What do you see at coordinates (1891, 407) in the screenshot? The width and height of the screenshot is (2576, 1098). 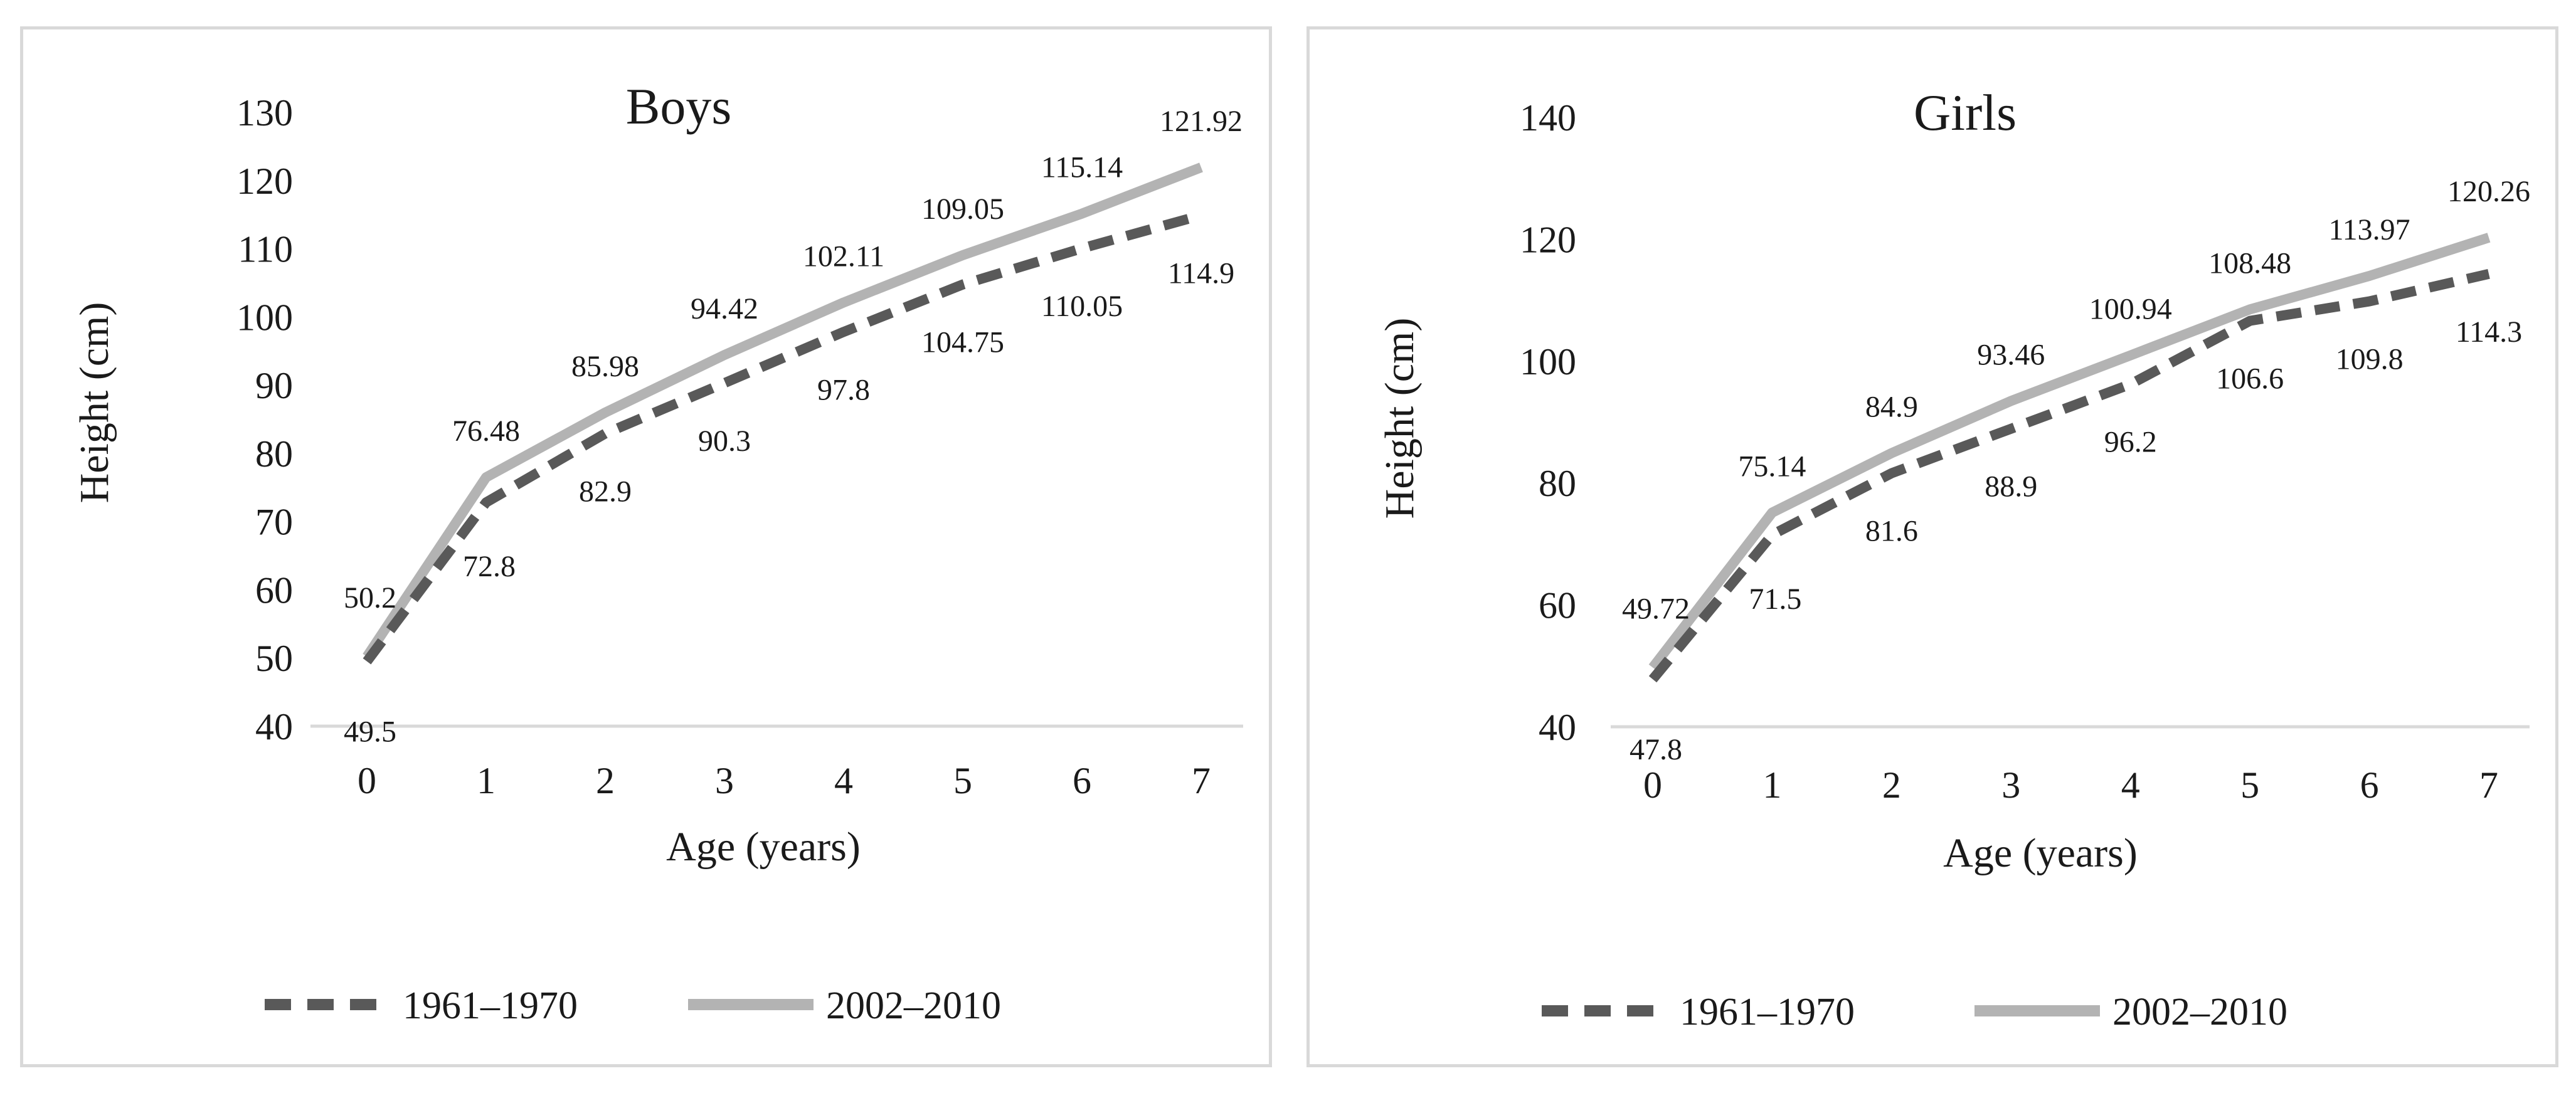 I see `data-label: 84.9` at bounding box center [1891, 407].